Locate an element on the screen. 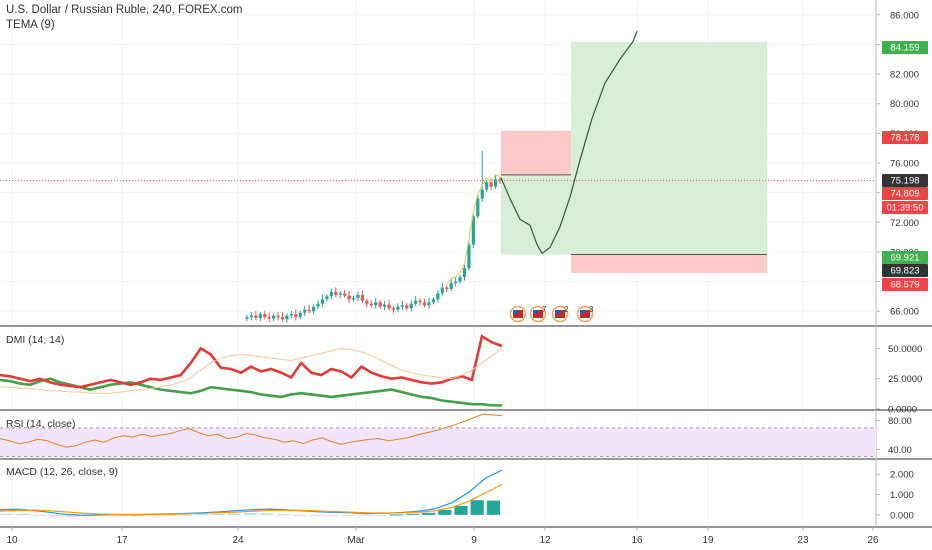 Image resolution: width=932 pixels, height=550 pixels. stop-loss-zone is located at coordinates (536, 152).